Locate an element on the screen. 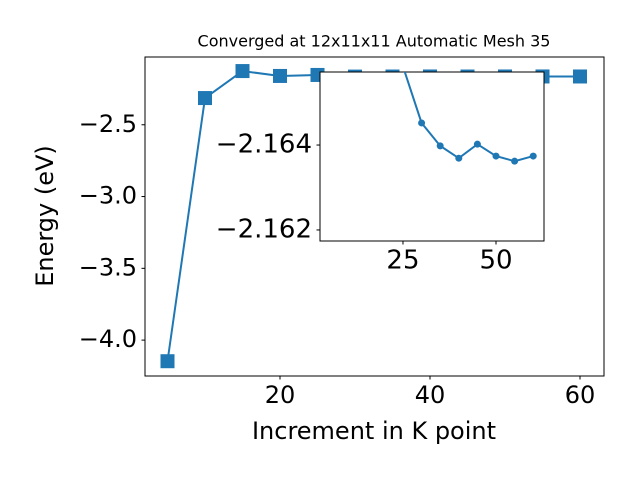 Image resolution: width=640 pixels, height=480 pixels. y-tick-label: −2.164 is located at coordinates (264, 145).